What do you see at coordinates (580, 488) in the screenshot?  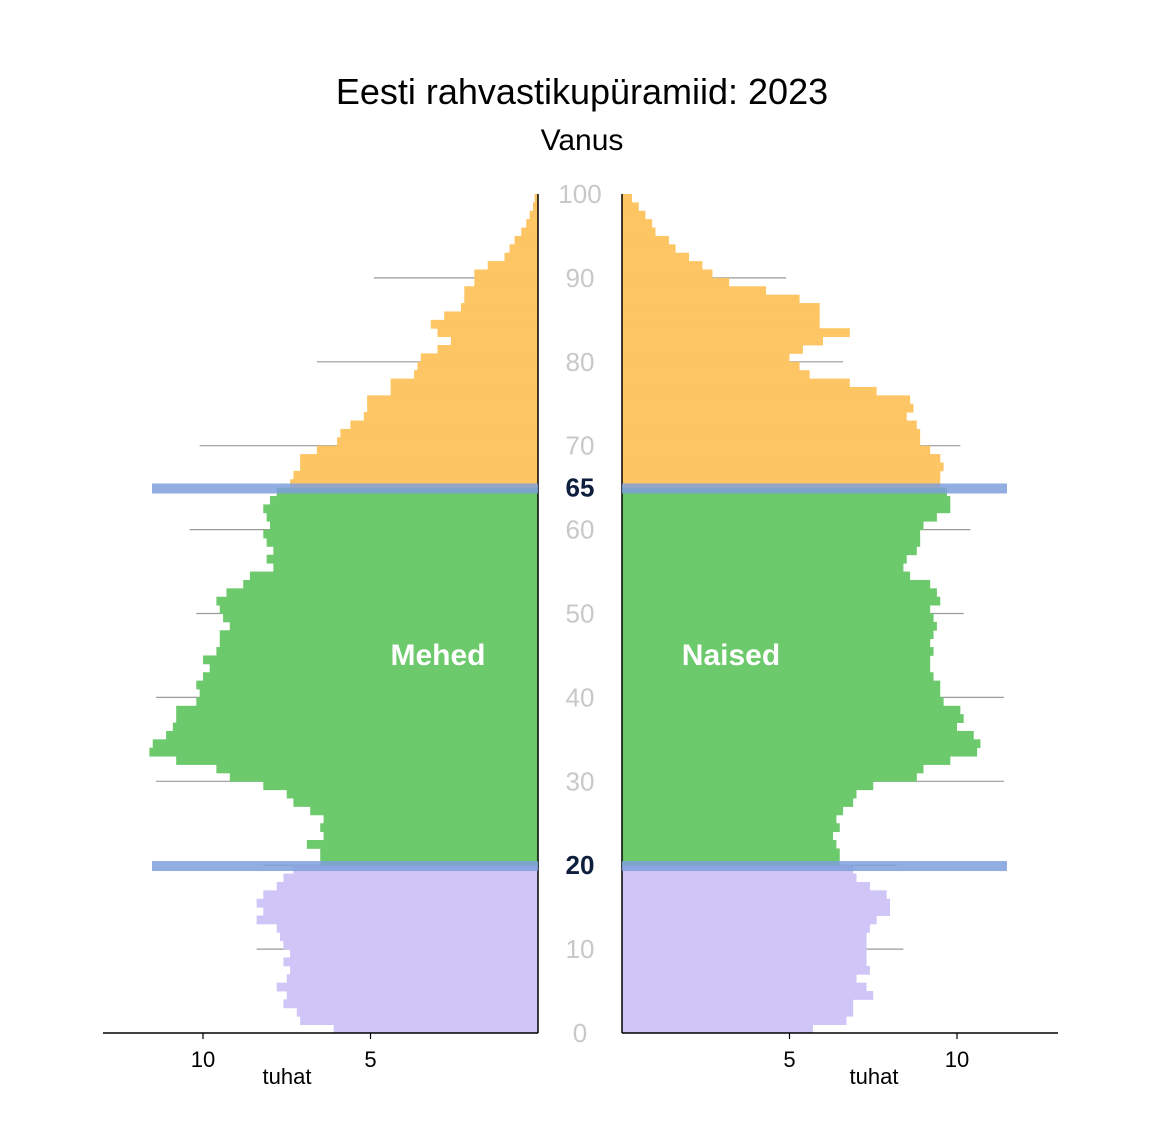 I see `marker-age-label: 65` at bounding box center [580, 488].